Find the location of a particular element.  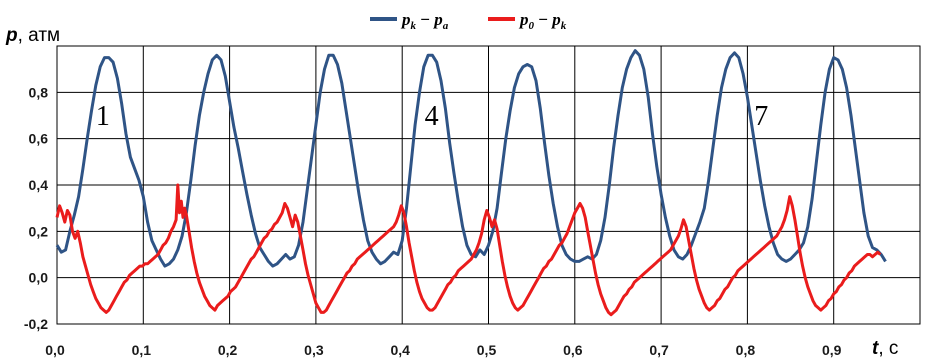

x-tick-label-8: 0,8 is located at coordinates (746, 350).